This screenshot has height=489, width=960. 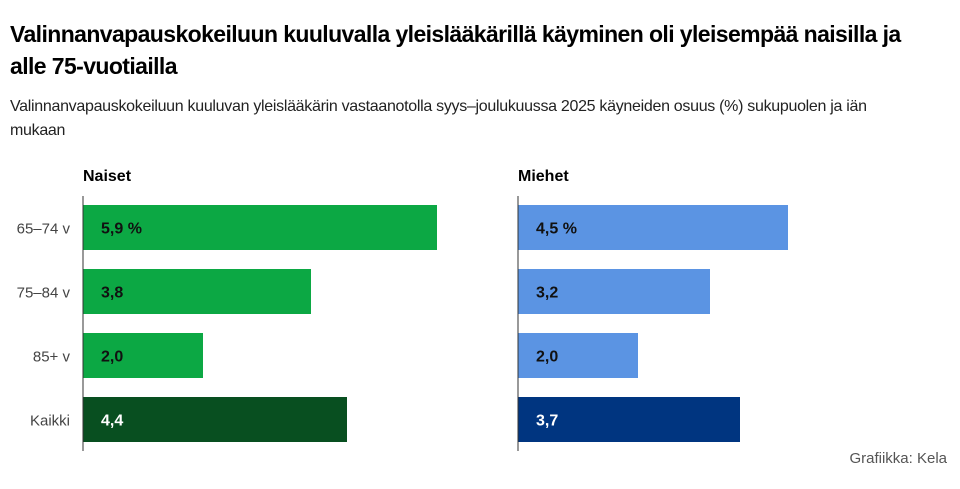 I want to click on panel-title: Miehet, so click(x=543, y=176).